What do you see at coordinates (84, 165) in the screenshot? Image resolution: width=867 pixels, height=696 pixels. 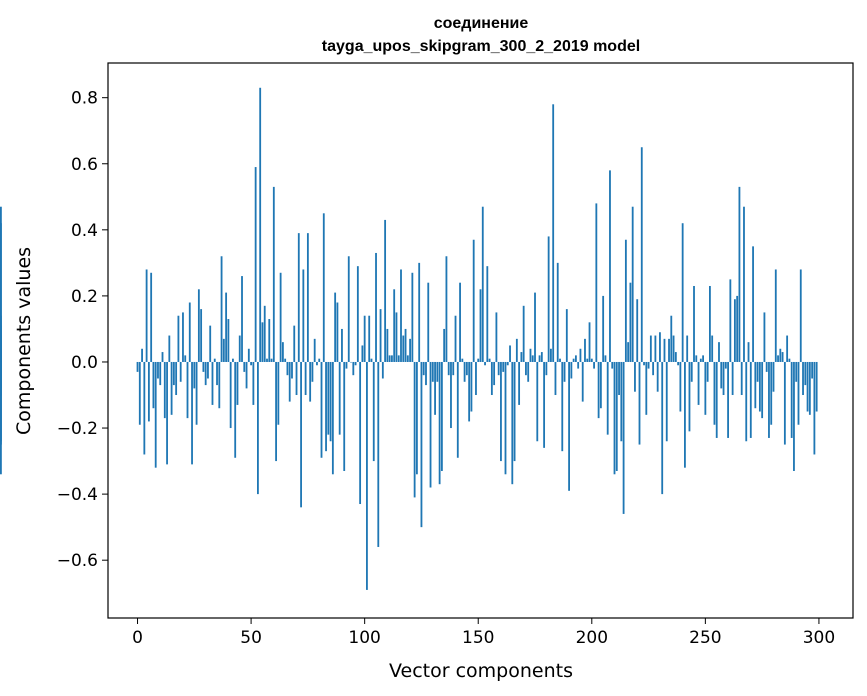 I see `y-tick-label: 0.6` at bounding box center [84, 165].